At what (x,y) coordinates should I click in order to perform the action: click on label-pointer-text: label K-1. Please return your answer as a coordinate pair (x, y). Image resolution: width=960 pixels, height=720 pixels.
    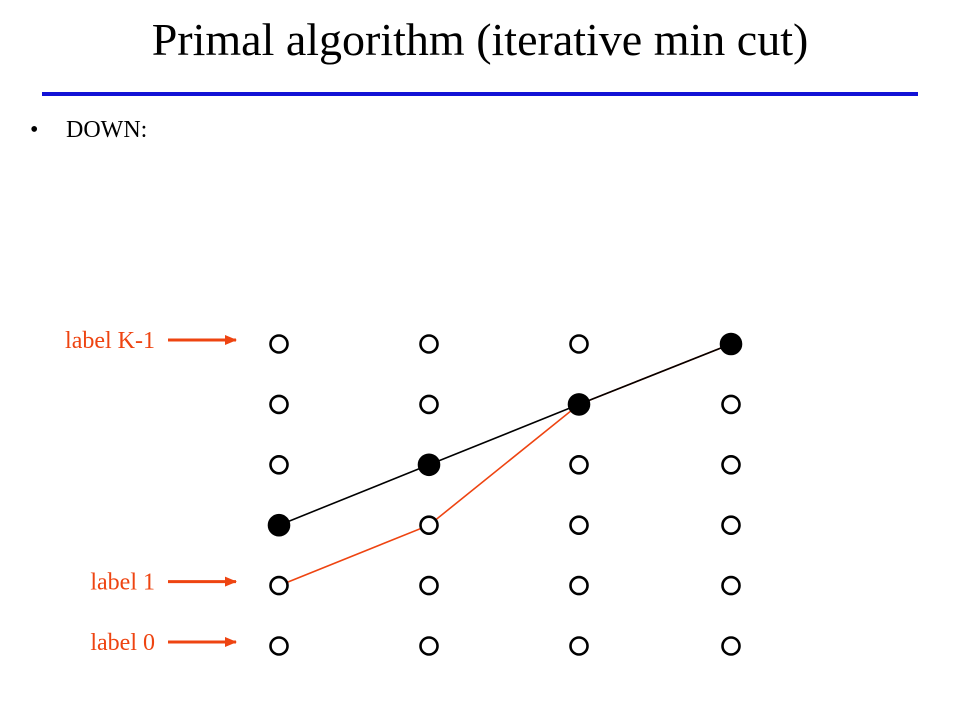
    Looking at the image, I should click on (110, 341).